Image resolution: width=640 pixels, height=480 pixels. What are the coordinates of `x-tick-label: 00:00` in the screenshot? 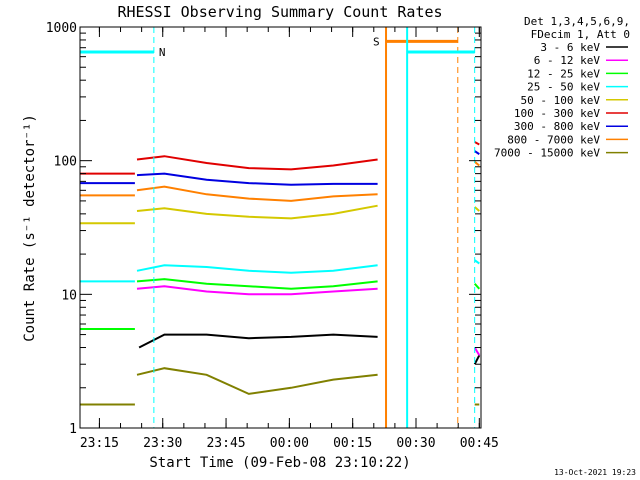 It's located at (289, 443).